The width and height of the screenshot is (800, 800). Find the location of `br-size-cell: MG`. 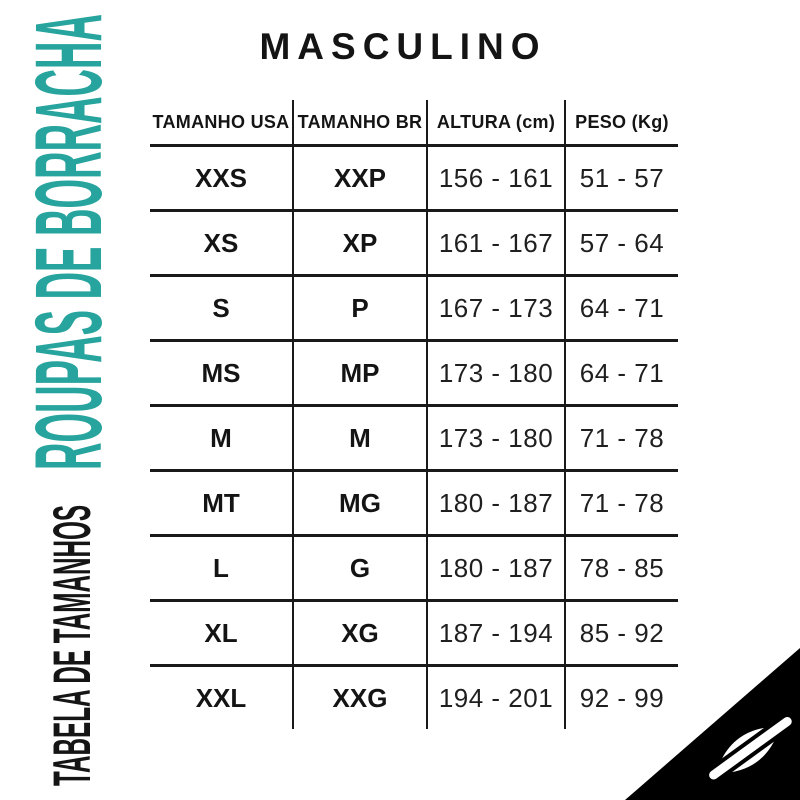

br-size-cell: MG is located at coordinates (360, 503).